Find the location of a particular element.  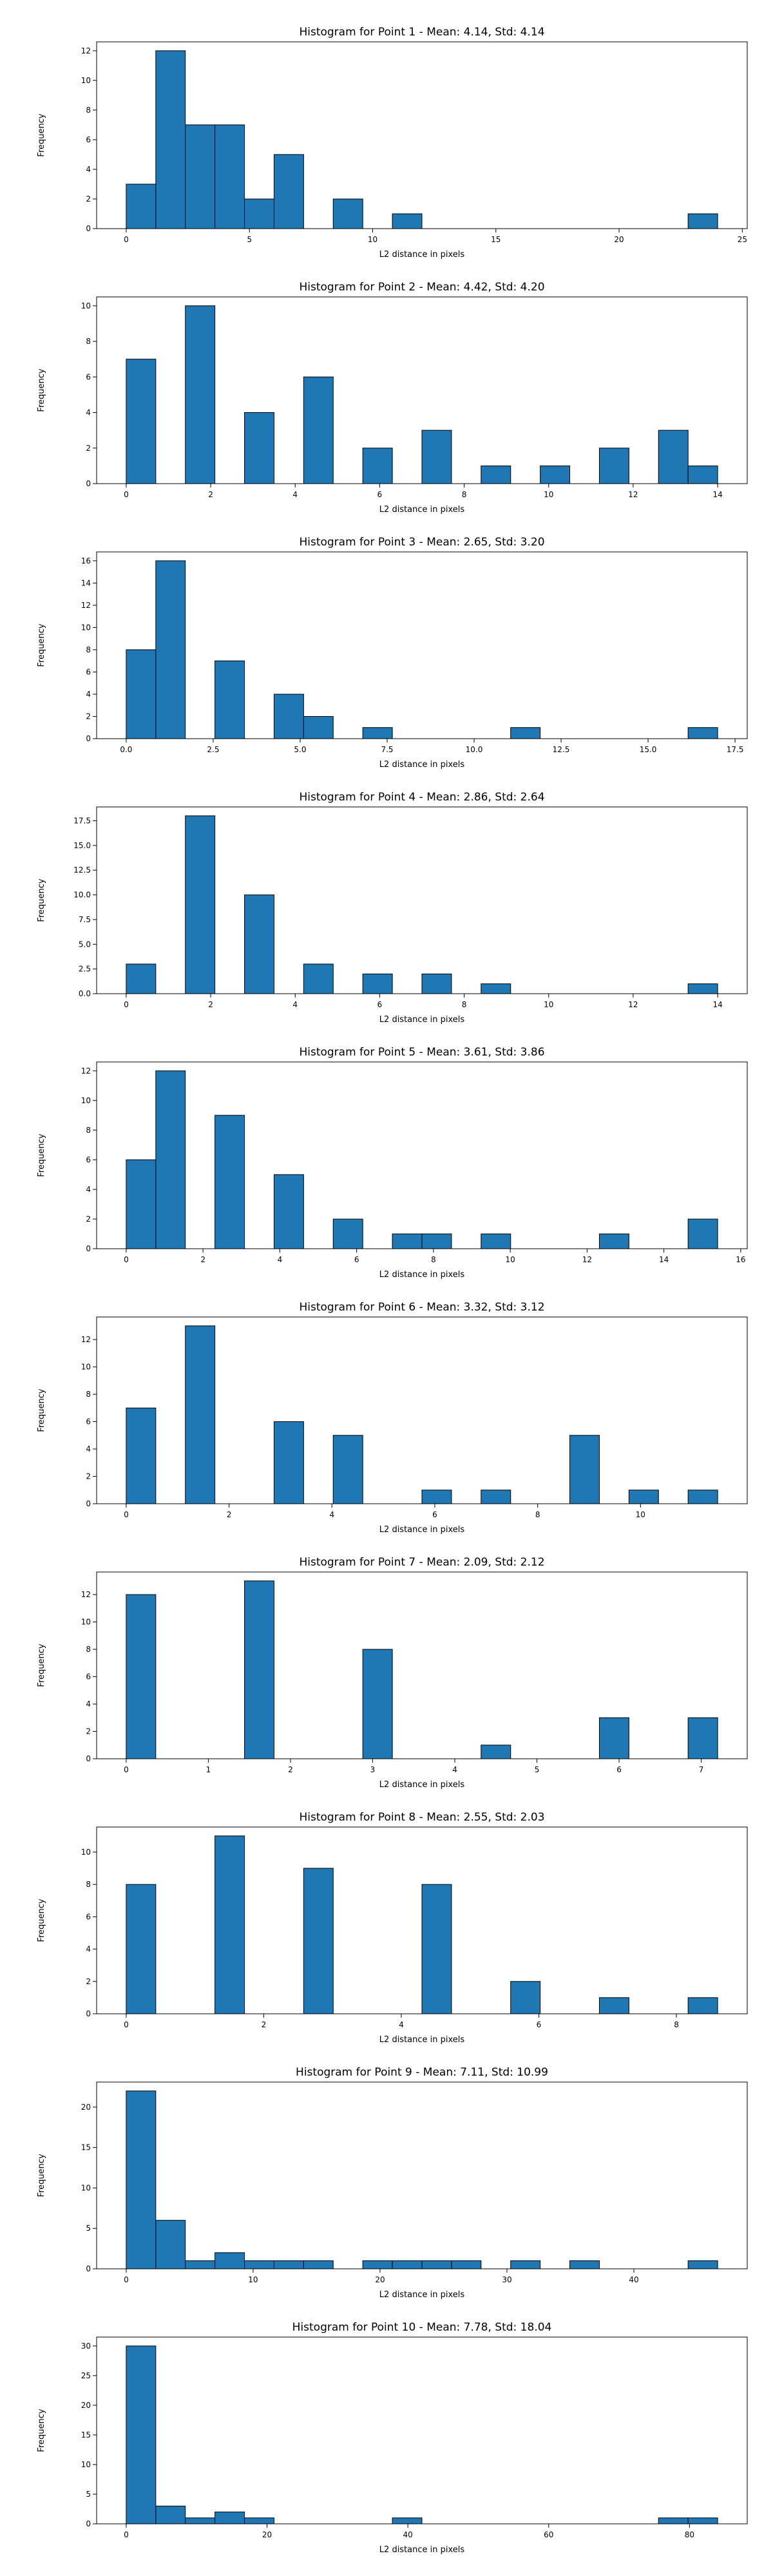

y-tick-label: 17.5 is located at coordinates (82, 820).